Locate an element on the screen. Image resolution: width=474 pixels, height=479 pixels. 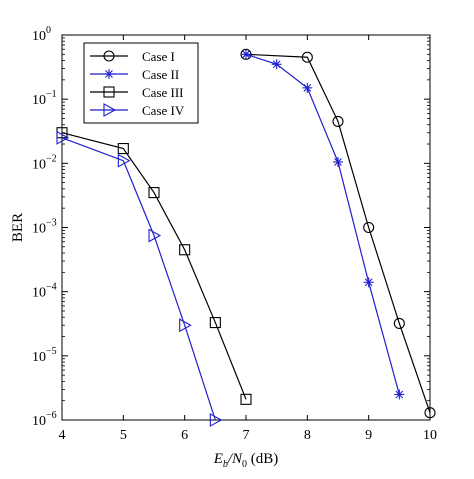
y-tick-exponent: −6 is located at coordinates (51, 415).